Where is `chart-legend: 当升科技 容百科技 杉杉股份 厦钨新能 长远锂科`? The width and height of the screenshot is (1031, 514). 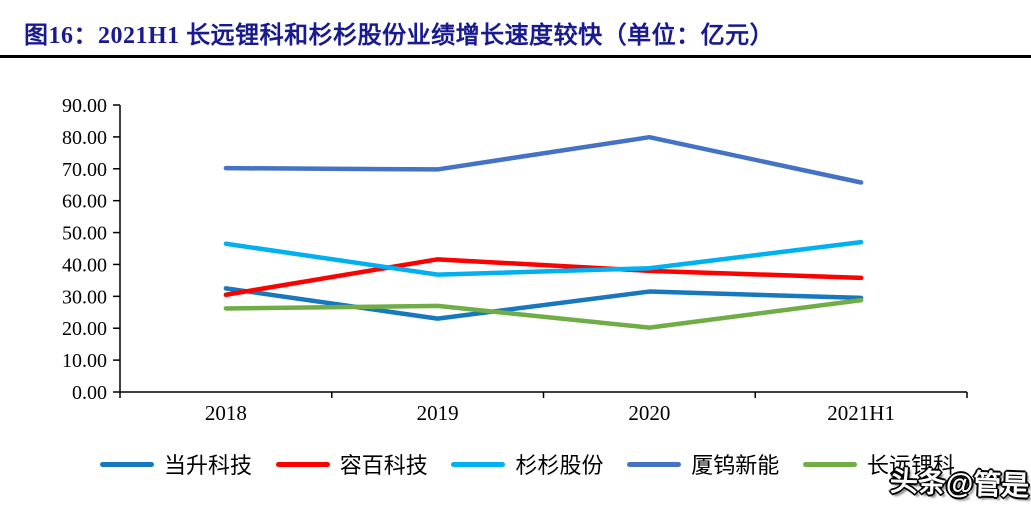
chart-legend: 当升科技 容百科技 杉杉股份 厦钨新能 长远锂科 is located at coordinates (527, 464).